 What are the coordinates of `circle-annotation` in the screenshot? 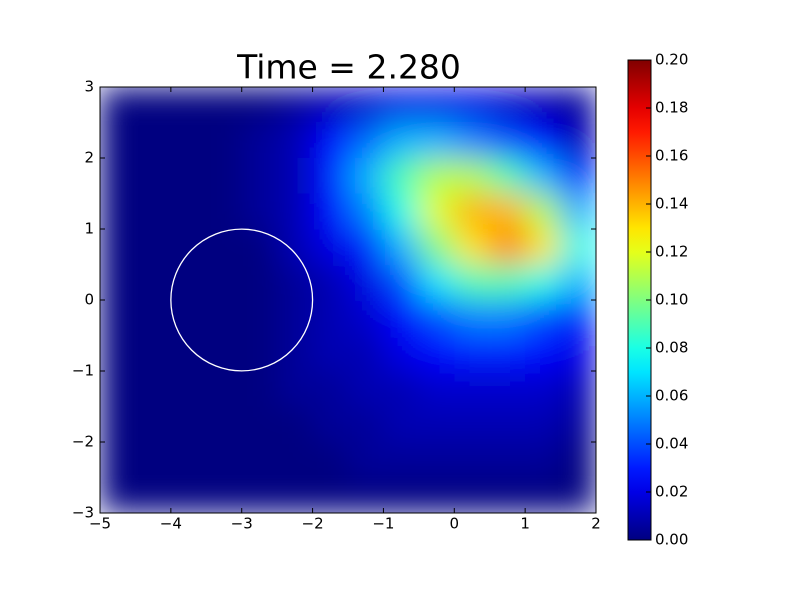 It's located at (242, 300).